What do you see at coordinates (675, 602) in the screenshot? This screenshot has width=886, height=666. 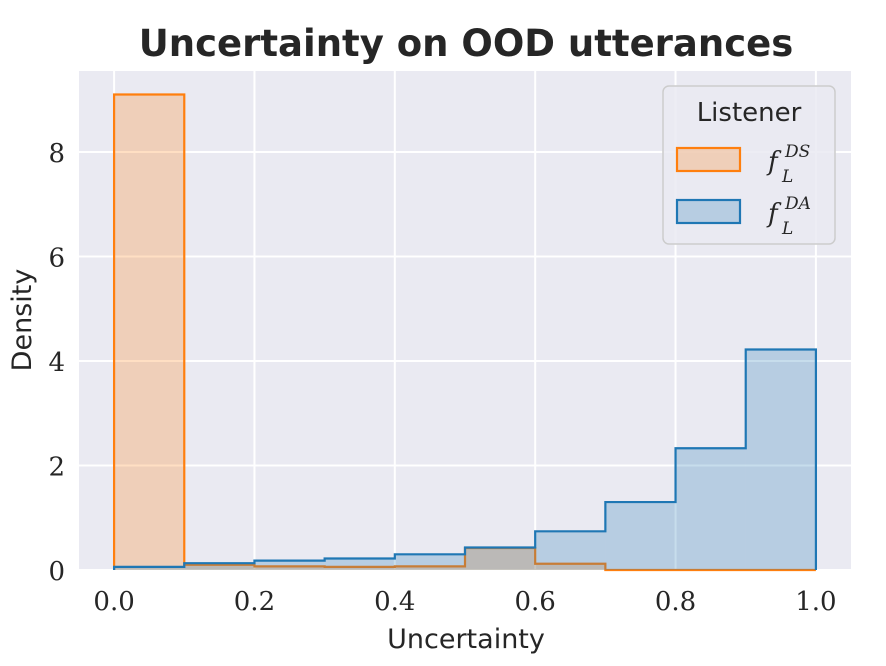 I see `x-tick-label-4: 0.8` at bounding box center [675, 602].